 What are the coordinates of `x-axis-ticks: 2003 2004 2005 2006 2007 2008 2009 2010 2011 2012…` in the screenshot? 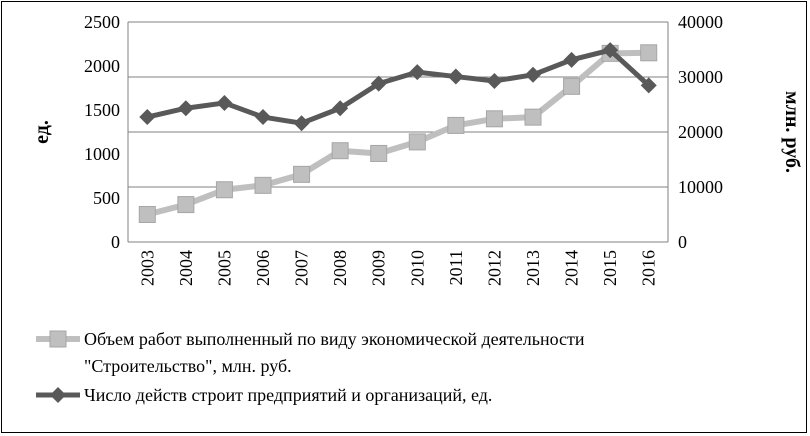 It's located at (397, 268).